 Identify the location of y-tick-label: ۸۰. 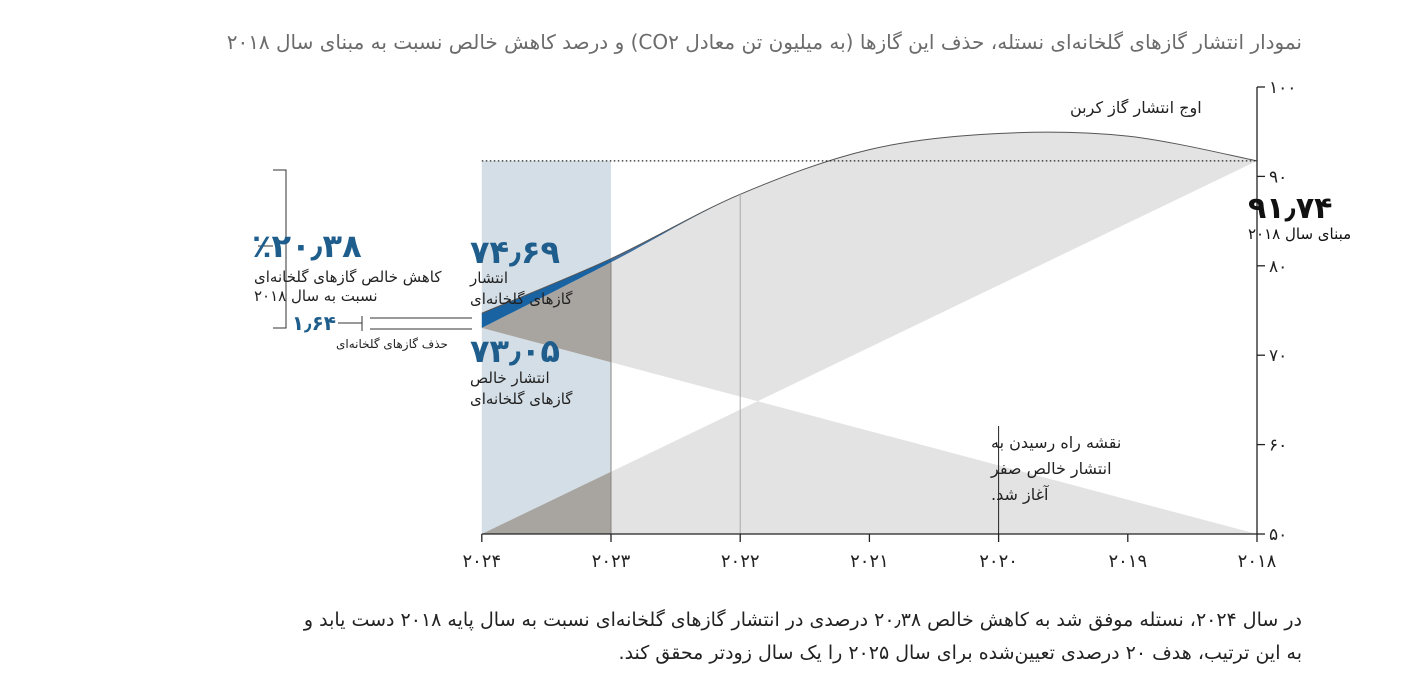
(1278, 267).